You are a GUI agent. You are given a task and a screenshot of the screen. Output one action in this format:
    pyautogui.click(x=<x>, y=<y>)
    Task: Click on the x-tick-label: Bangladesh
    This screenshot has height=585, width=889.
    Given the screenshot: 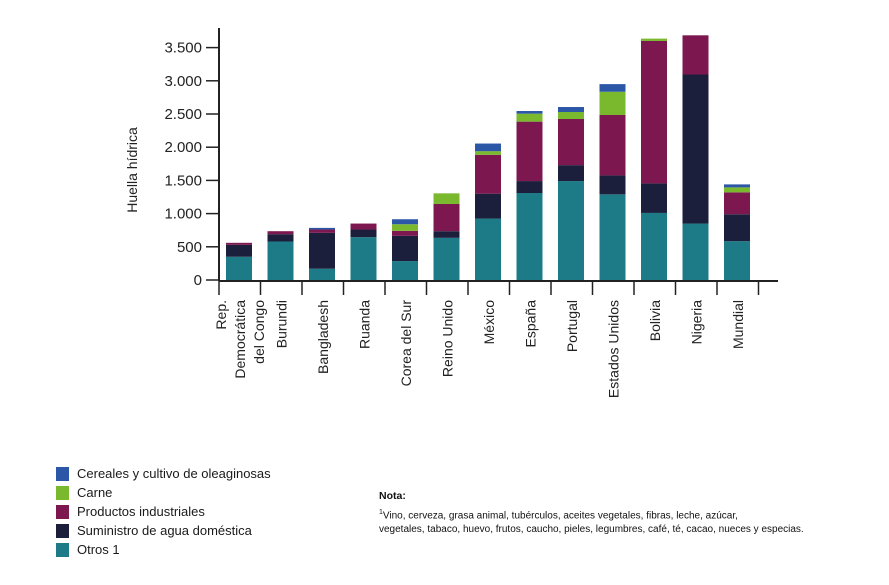 What is the action you would take?
    pyautogui.click(x=323, y=337)
    